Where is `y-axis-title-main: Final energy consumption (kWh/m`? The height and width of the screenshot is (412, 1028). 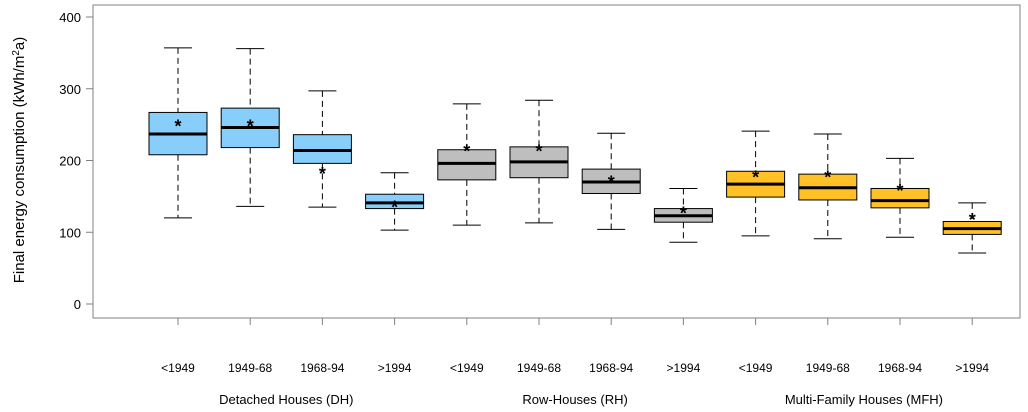 y-axis-title-main: Final energy consumption (kWh/m is located at coordinates (19, 170).